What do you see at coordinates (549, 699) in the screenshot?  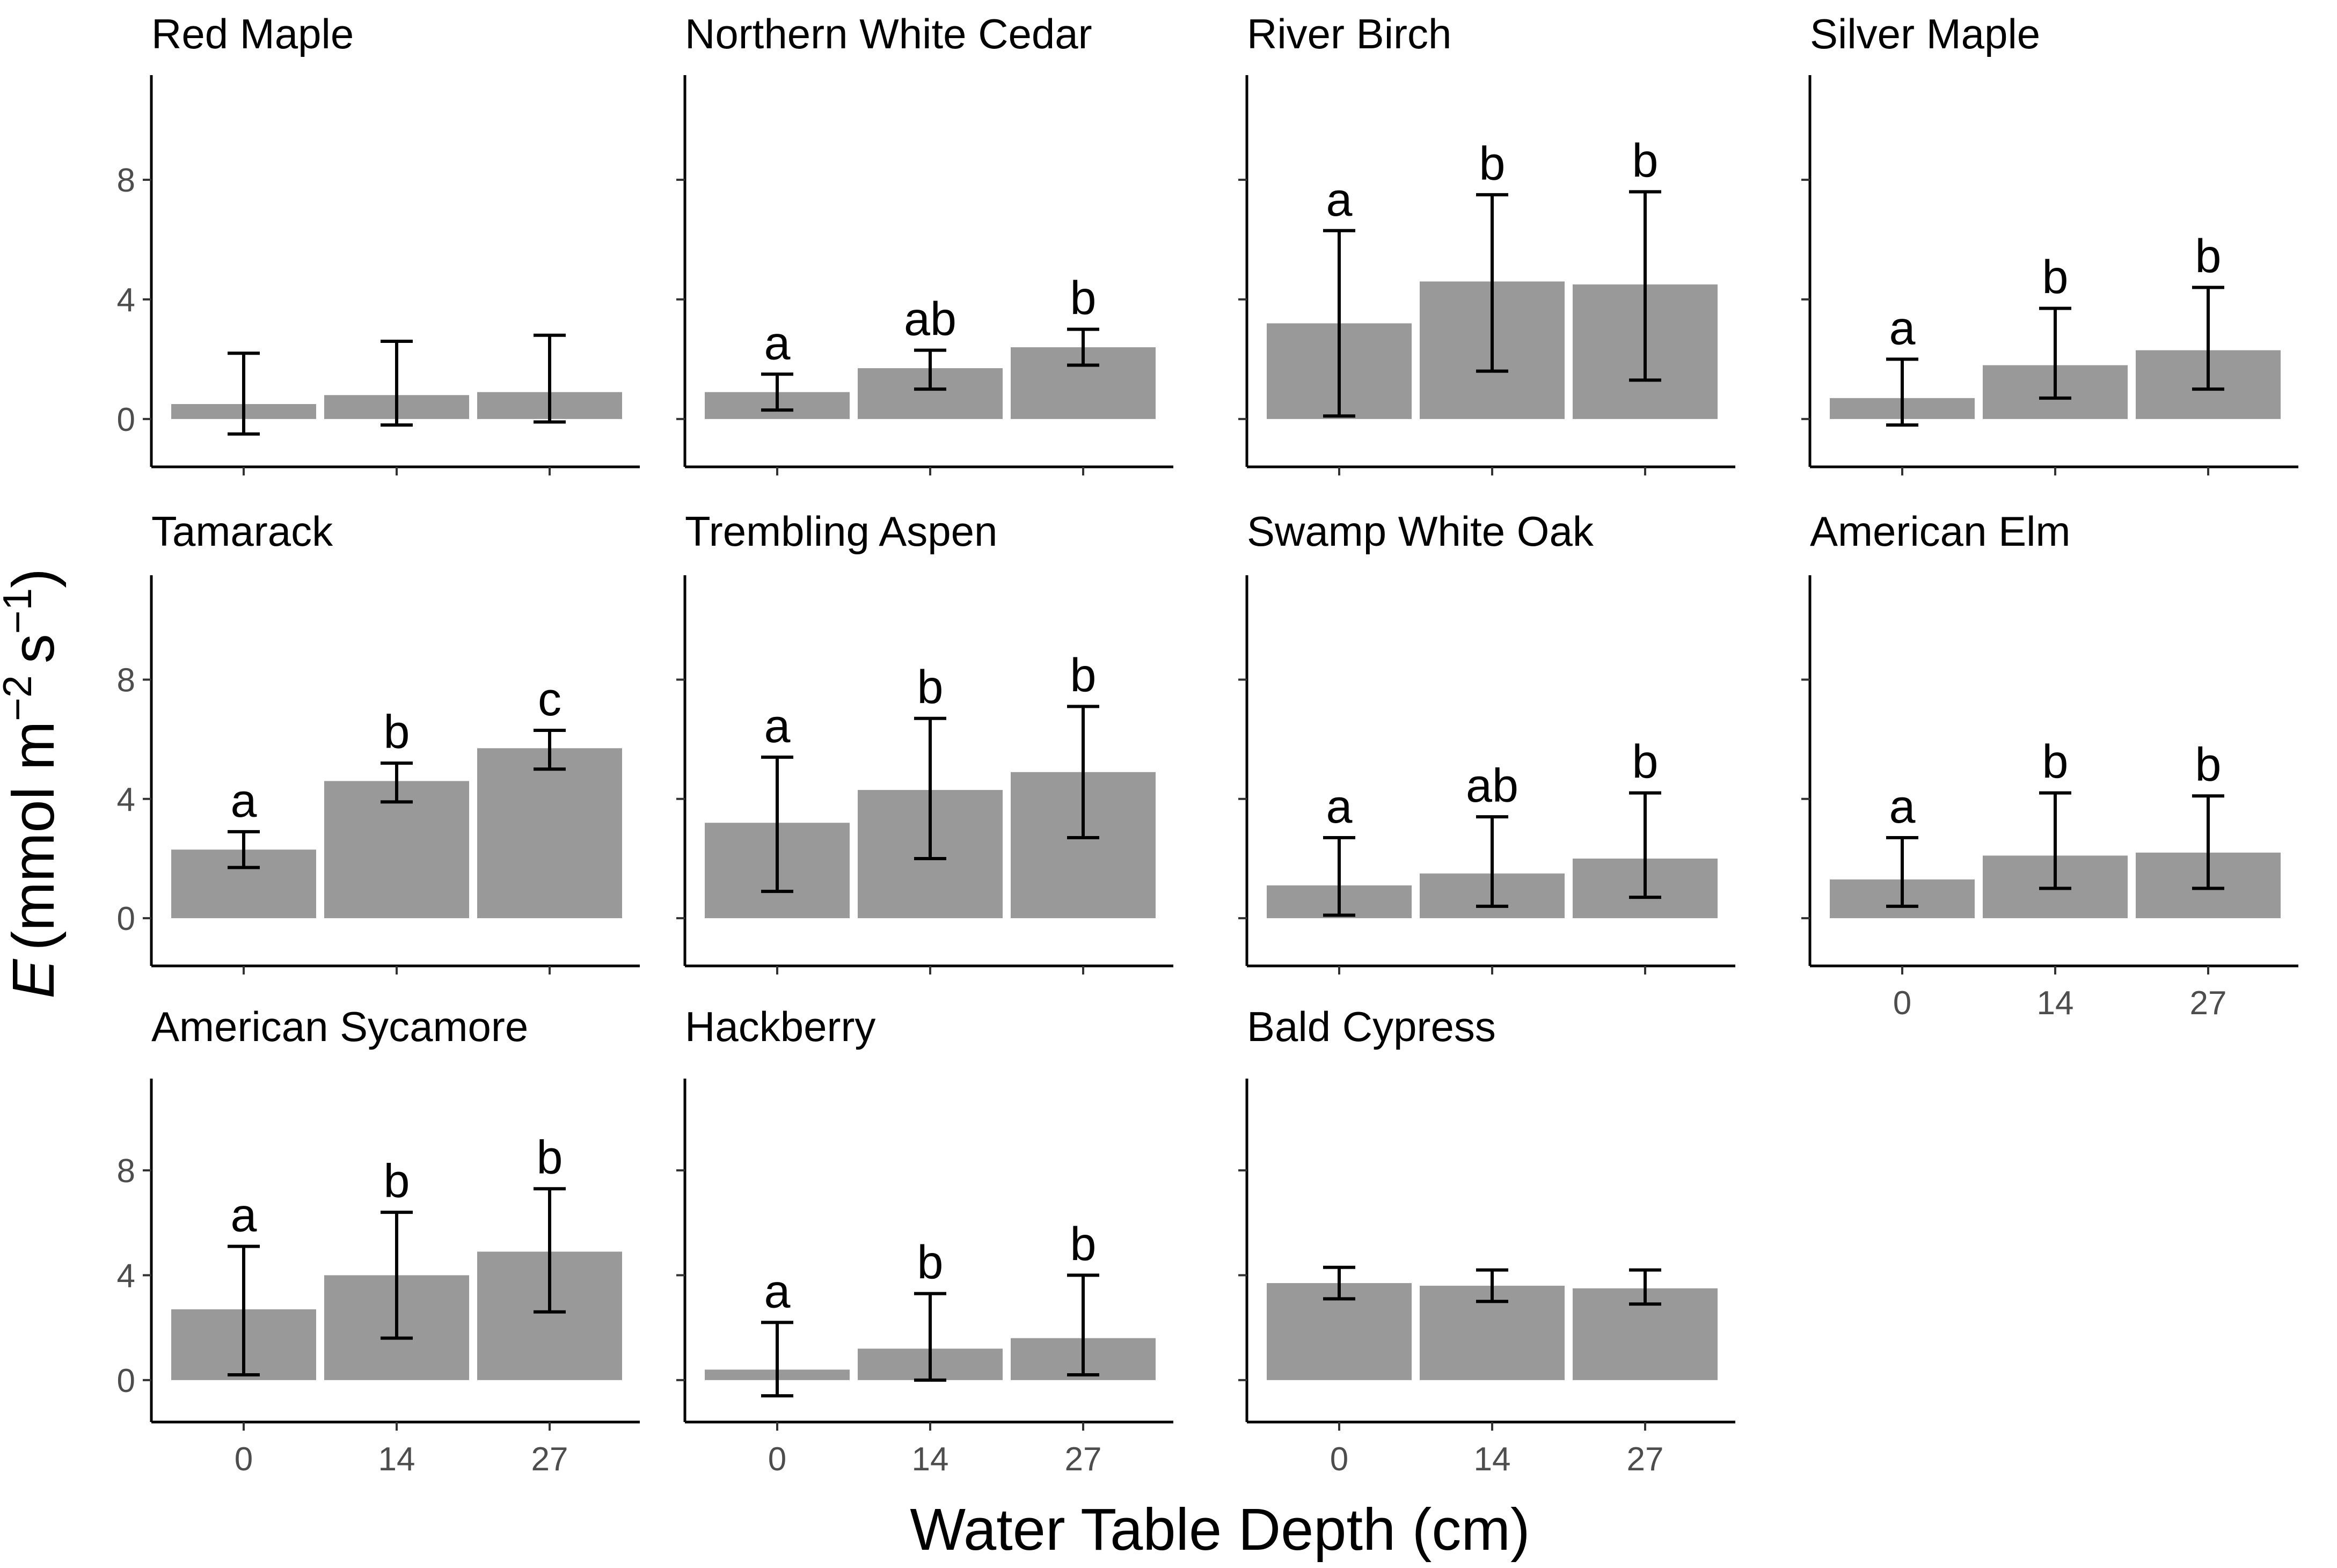 I see `significance-letter: c` at bounding box center [549, 699].